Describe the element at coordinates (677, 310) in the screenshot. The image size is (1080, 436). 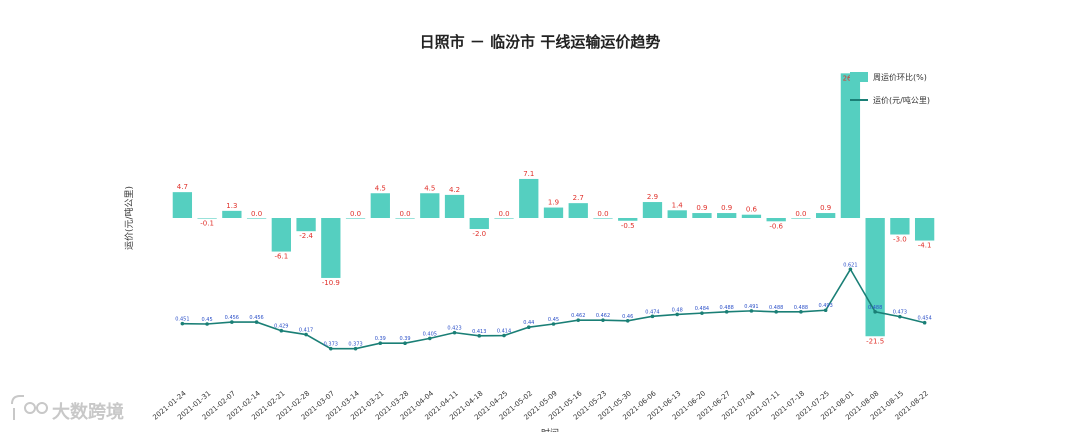
I see `price-label-2021-06-13: 0.48` at that location.